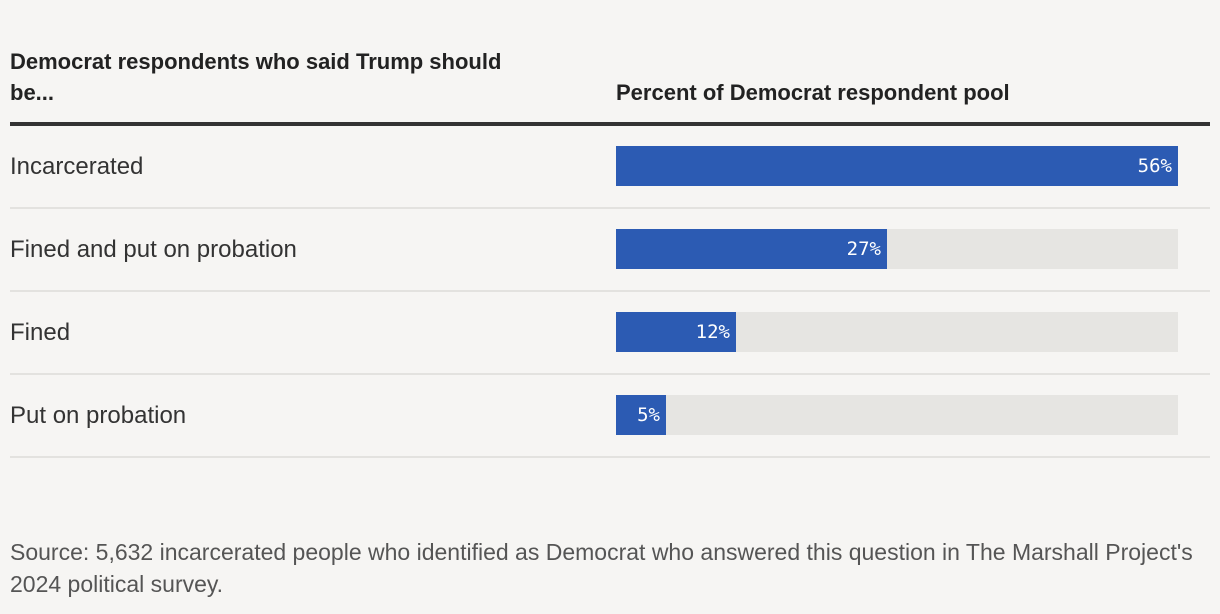  Describe the element at coordinates (40, 332) in the screenshot. I see `category-label: Fined` at that location.